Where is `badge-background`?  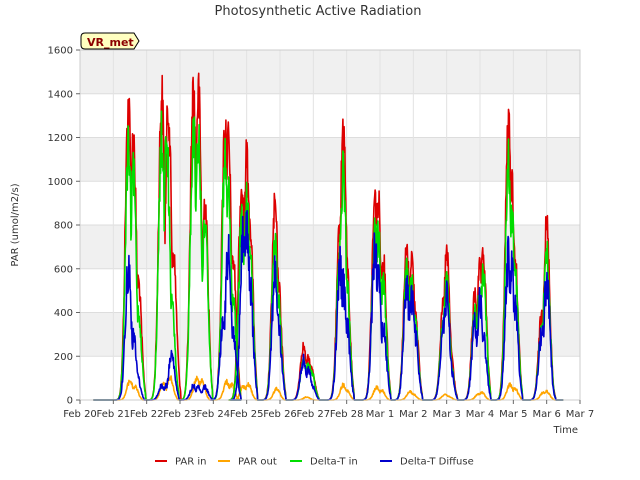
badge-background is located at coordinates (110, 41).